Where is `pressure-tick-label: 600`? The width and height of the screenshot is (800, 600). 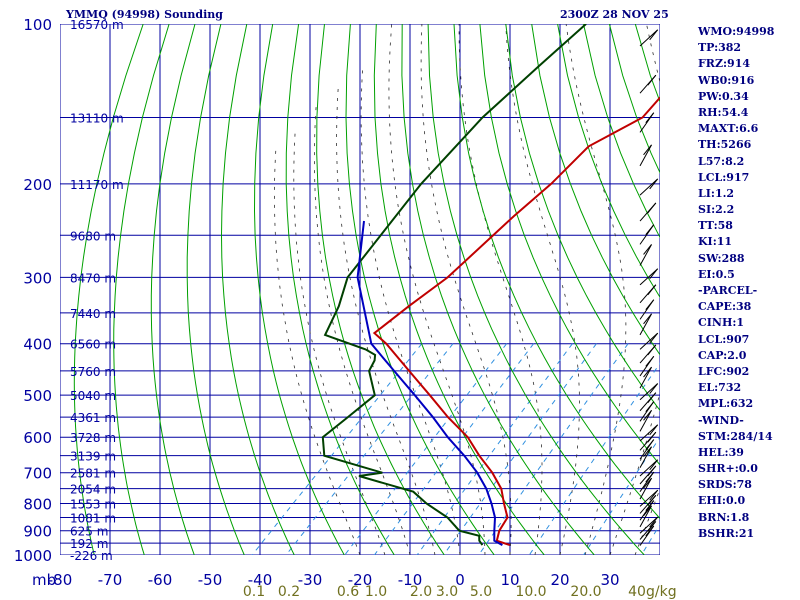 pressure-tick-label: 600 is located at coordinates (37, 438).